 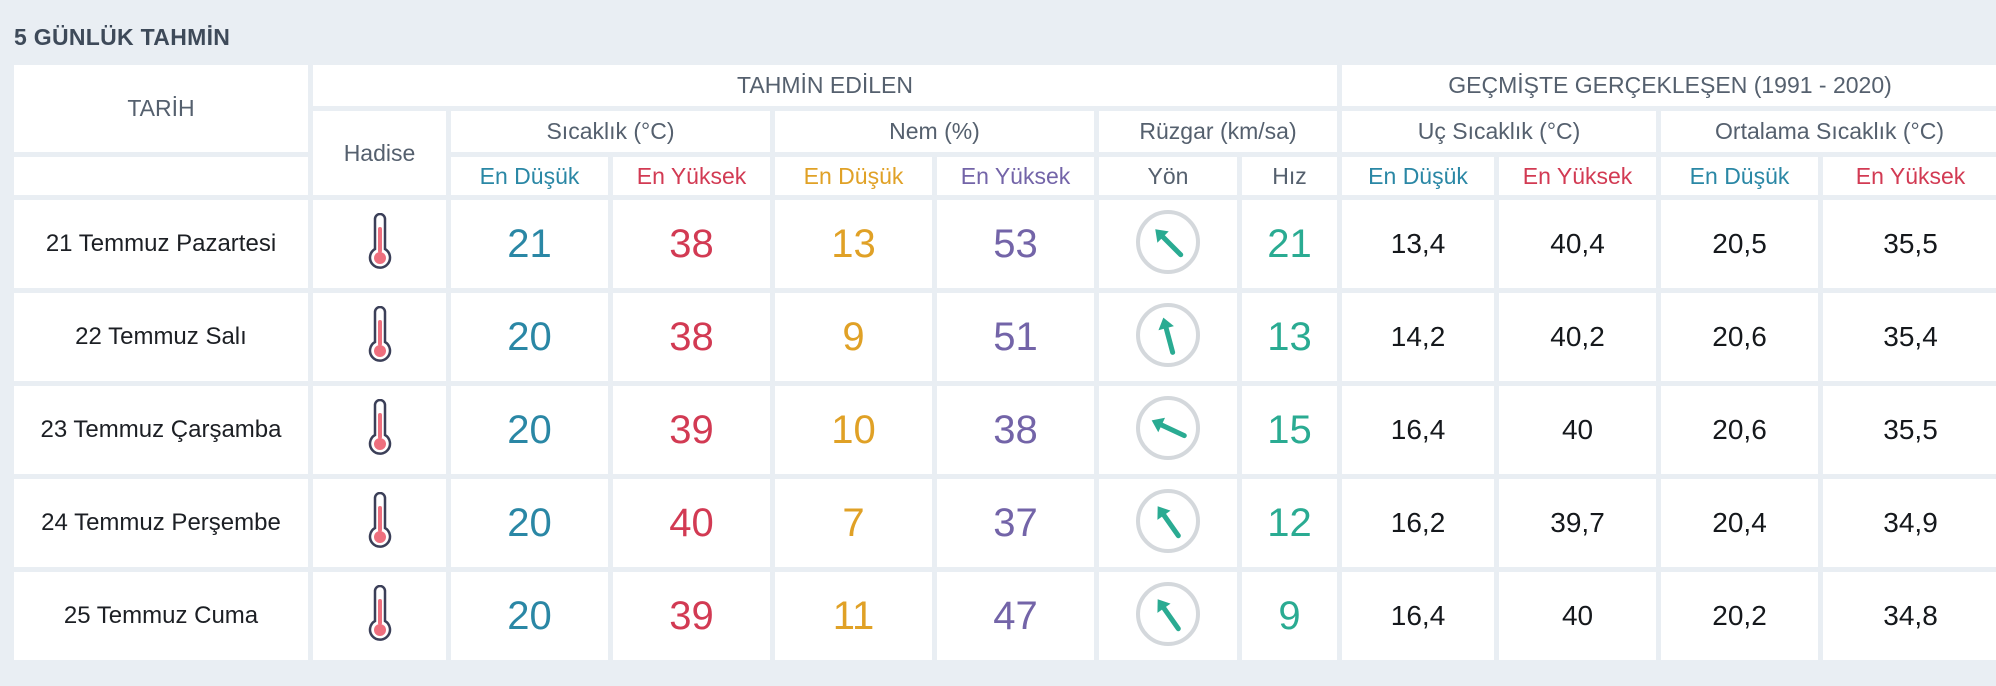 I want to click on hum-max-cell: 51, so click(x=1015, y=337).